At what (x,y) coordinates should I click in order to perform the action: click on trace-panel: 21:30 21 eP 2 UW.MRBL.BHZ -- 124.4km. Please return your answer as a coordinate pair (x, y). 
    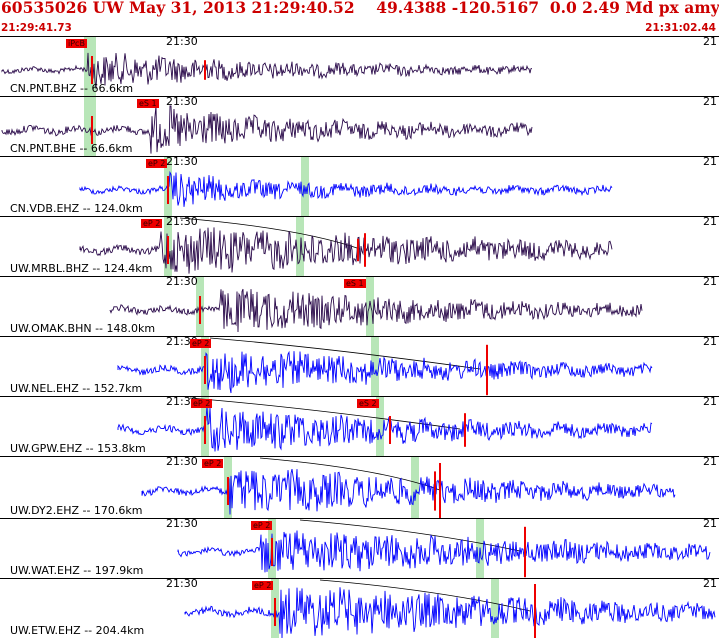
    Looking at the image, I should click on (359, 245).